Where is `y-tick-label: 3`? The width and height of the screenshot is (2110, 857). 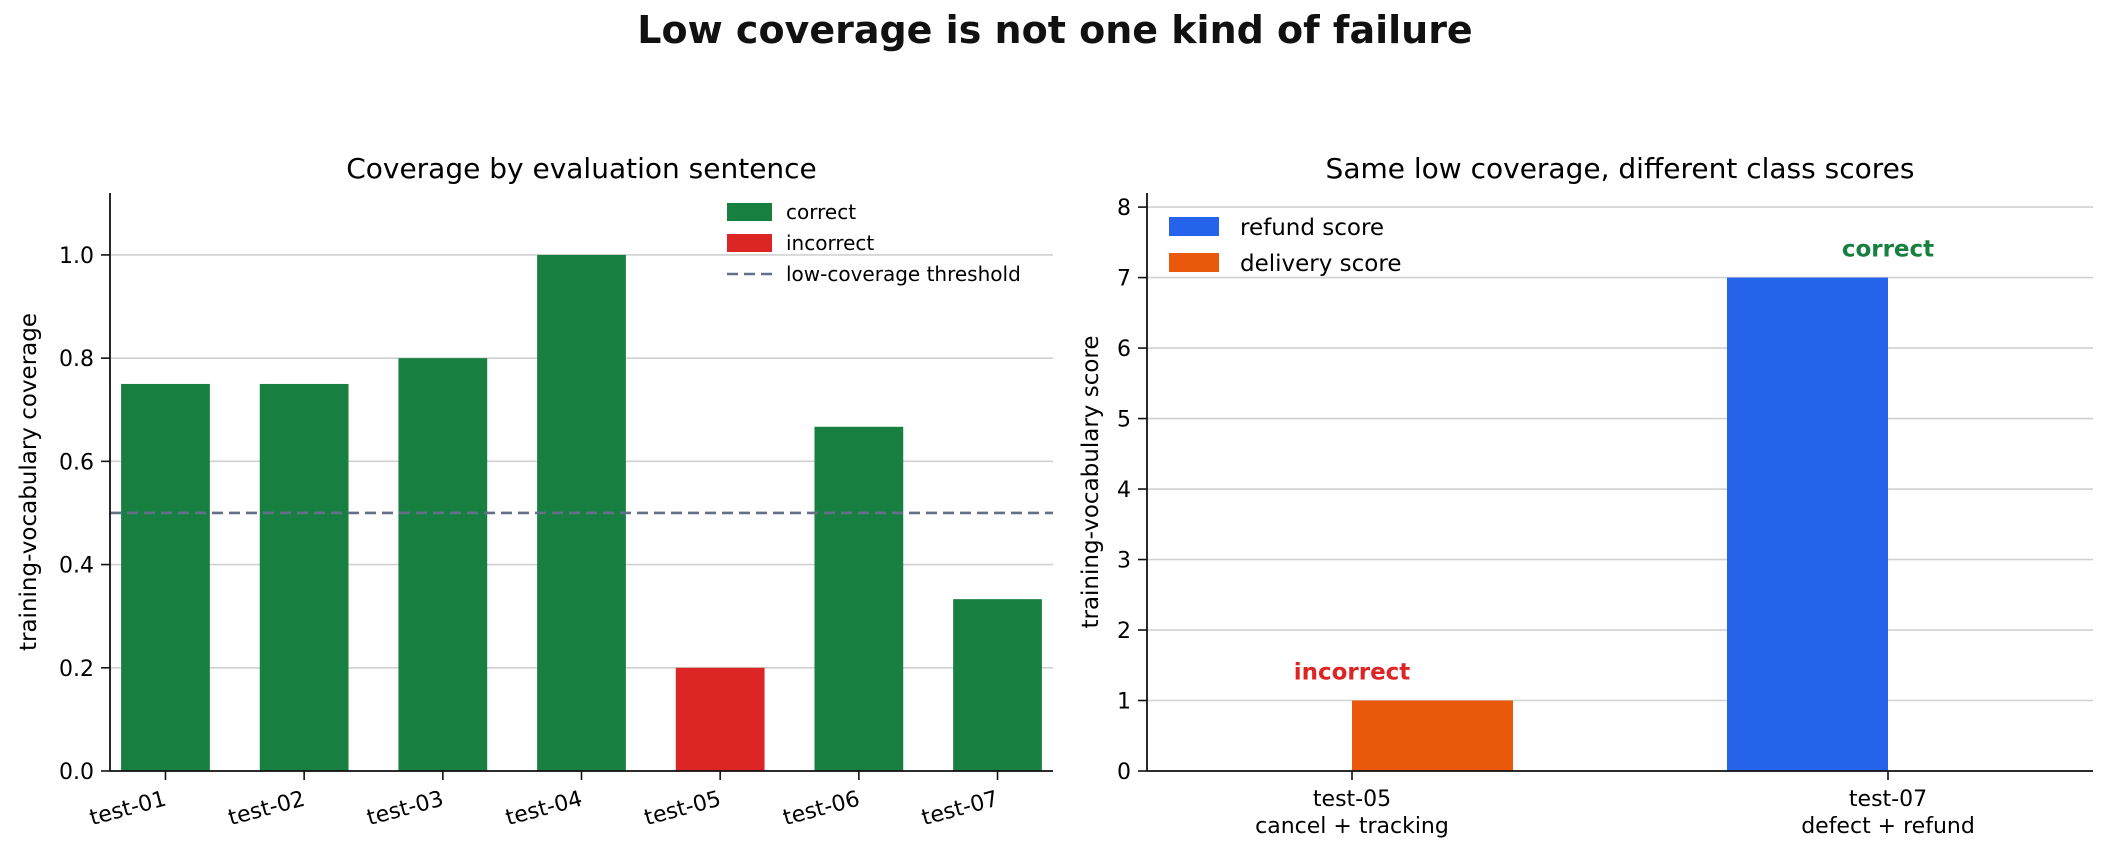 y-tick-label: 3 is located at coordinates (1124, 561).